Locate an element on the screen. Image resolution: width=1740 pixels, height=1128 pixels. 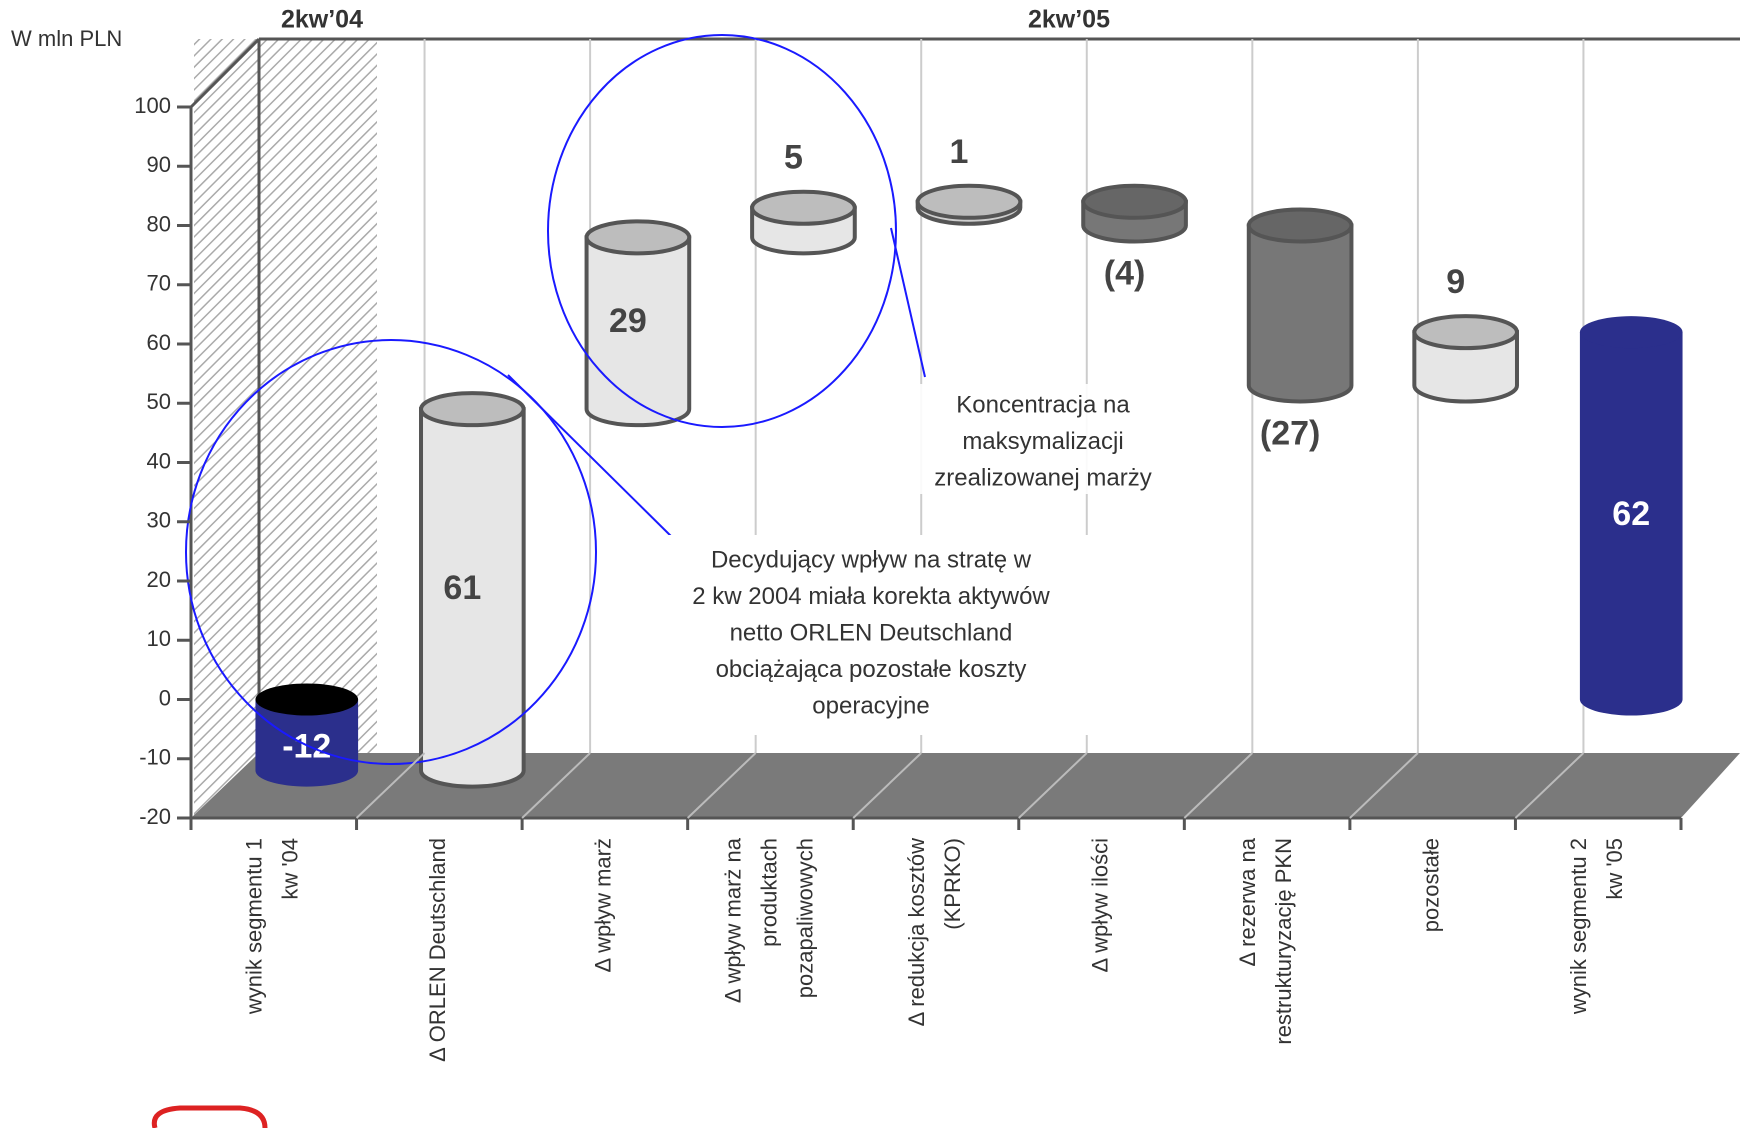
value-label: 61 is located at coordinates (462, 588).